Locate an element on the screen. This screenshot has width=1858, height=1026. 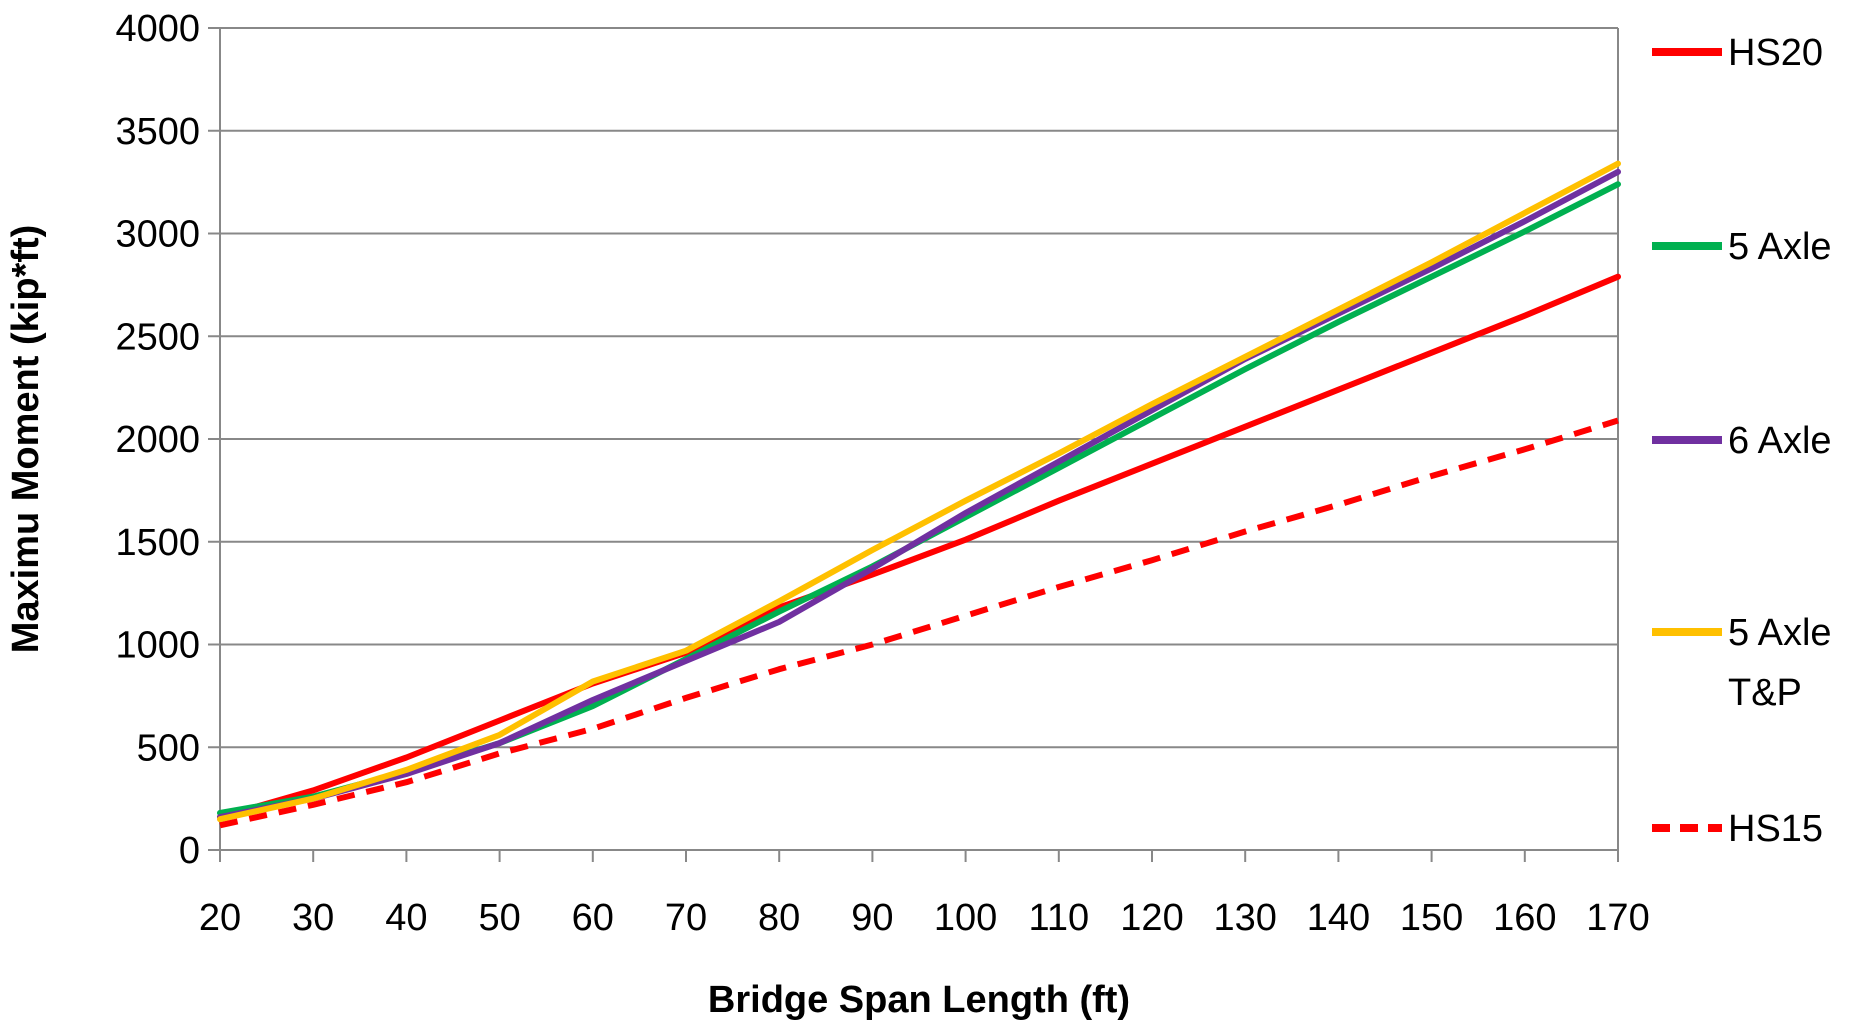
y-tick-label: 3000 is located at coordinates (157, 235).